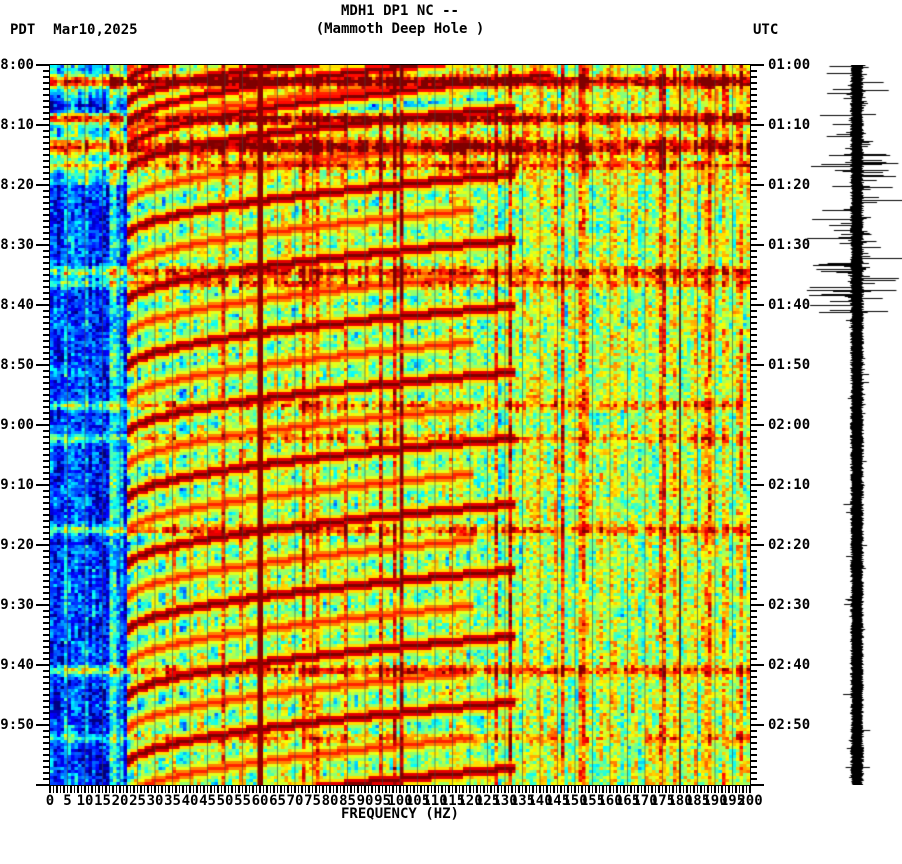 The image size is (902, 864). Describe the element at coordinates (627, 801) in the screenshot. I see `x-tick-label: 165` at that location.